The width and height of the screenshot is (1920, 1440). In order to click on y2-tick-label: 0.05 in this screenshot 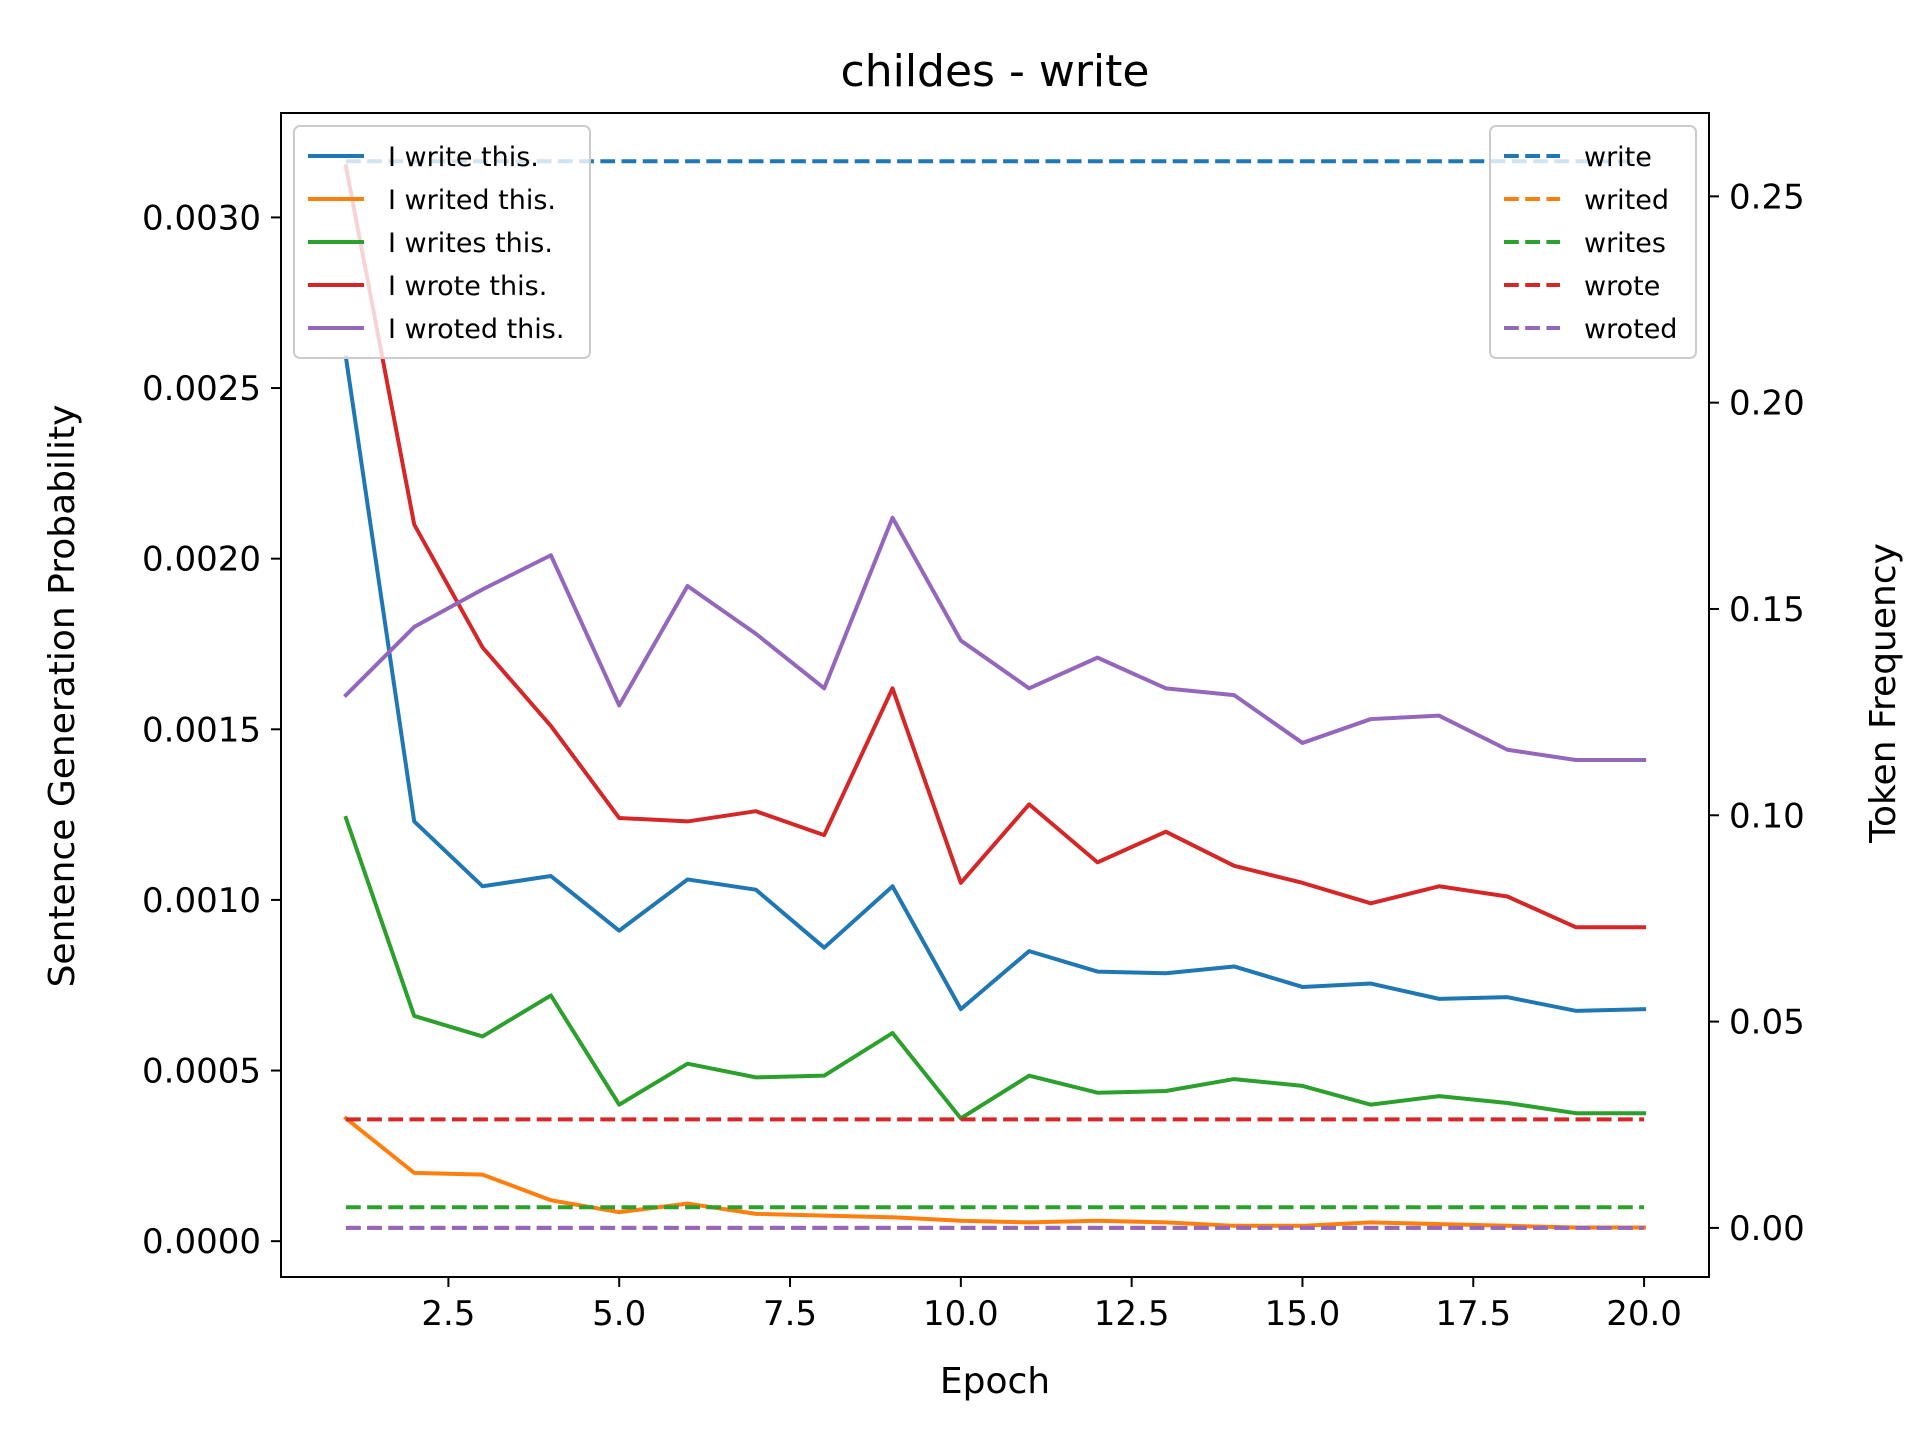, I will do `click(1767, 1023)`.